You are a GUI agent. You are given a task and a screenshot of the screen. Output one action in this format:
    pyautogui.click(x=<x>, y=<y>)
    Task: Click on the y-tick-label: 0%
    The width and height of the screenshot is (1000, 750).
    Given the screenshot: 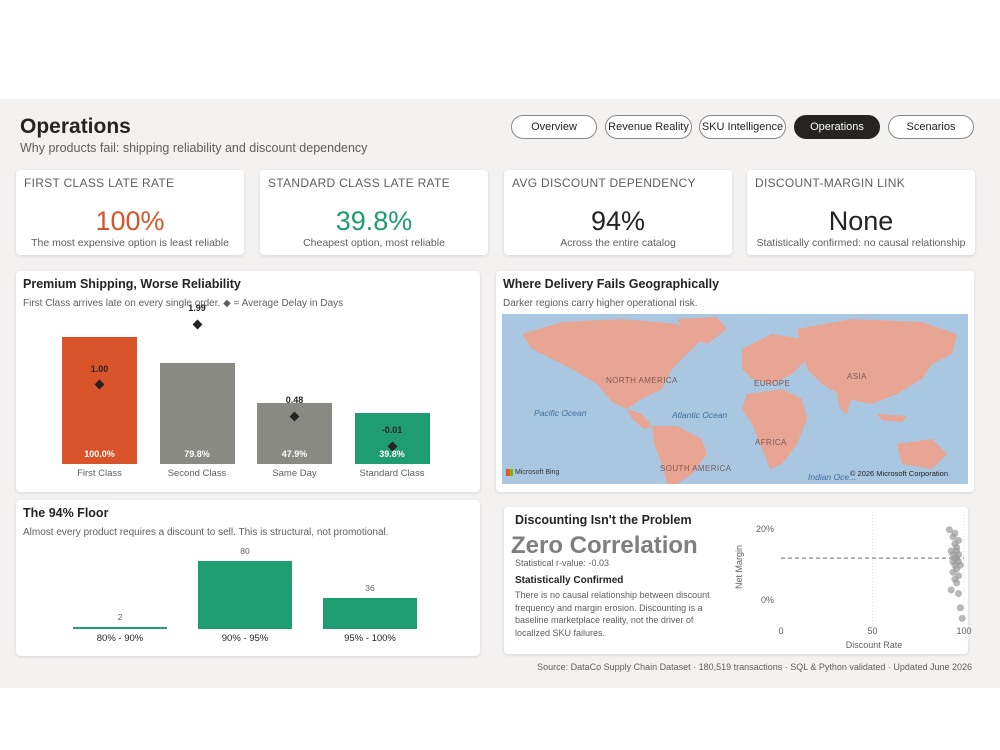 What is the action you would take?
    pyautogui.click(x=767, y=599)
    